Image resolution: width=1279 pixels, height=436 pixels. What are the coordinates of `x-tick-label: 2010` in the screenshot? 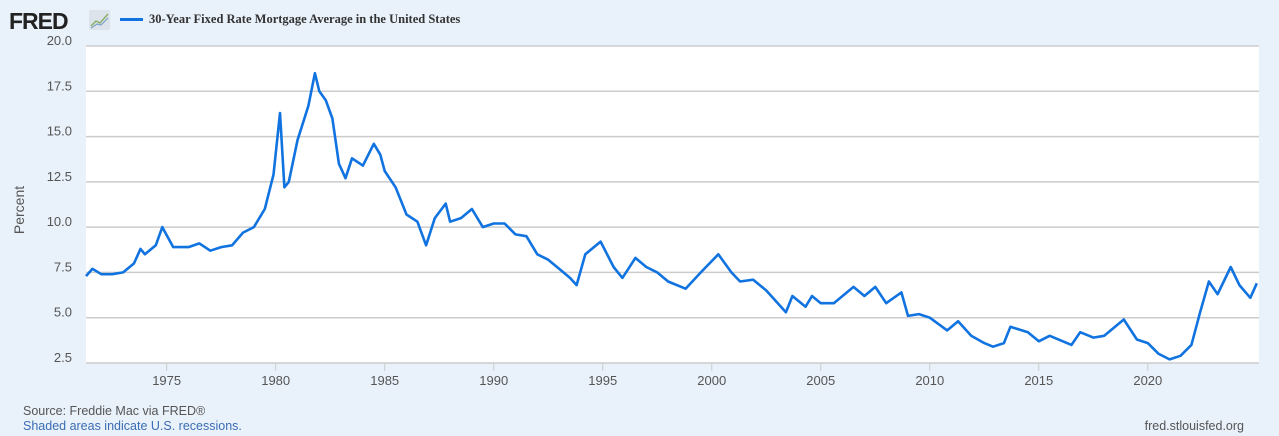 It's located at (929, 380).